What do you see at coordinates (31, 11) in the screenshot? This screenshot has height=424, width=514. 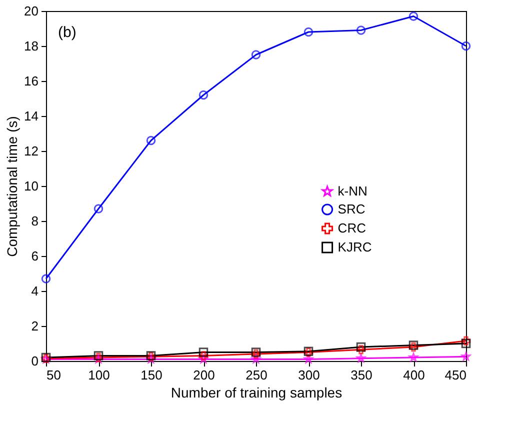 I see `y-tick-label: 20` at bounding box center [31, 11].